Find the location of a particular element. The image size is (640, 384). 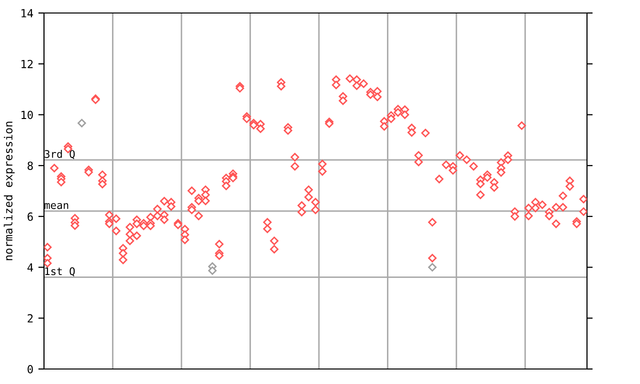

ref-line-label: 3rd Q is located at coordinates (59, 155).